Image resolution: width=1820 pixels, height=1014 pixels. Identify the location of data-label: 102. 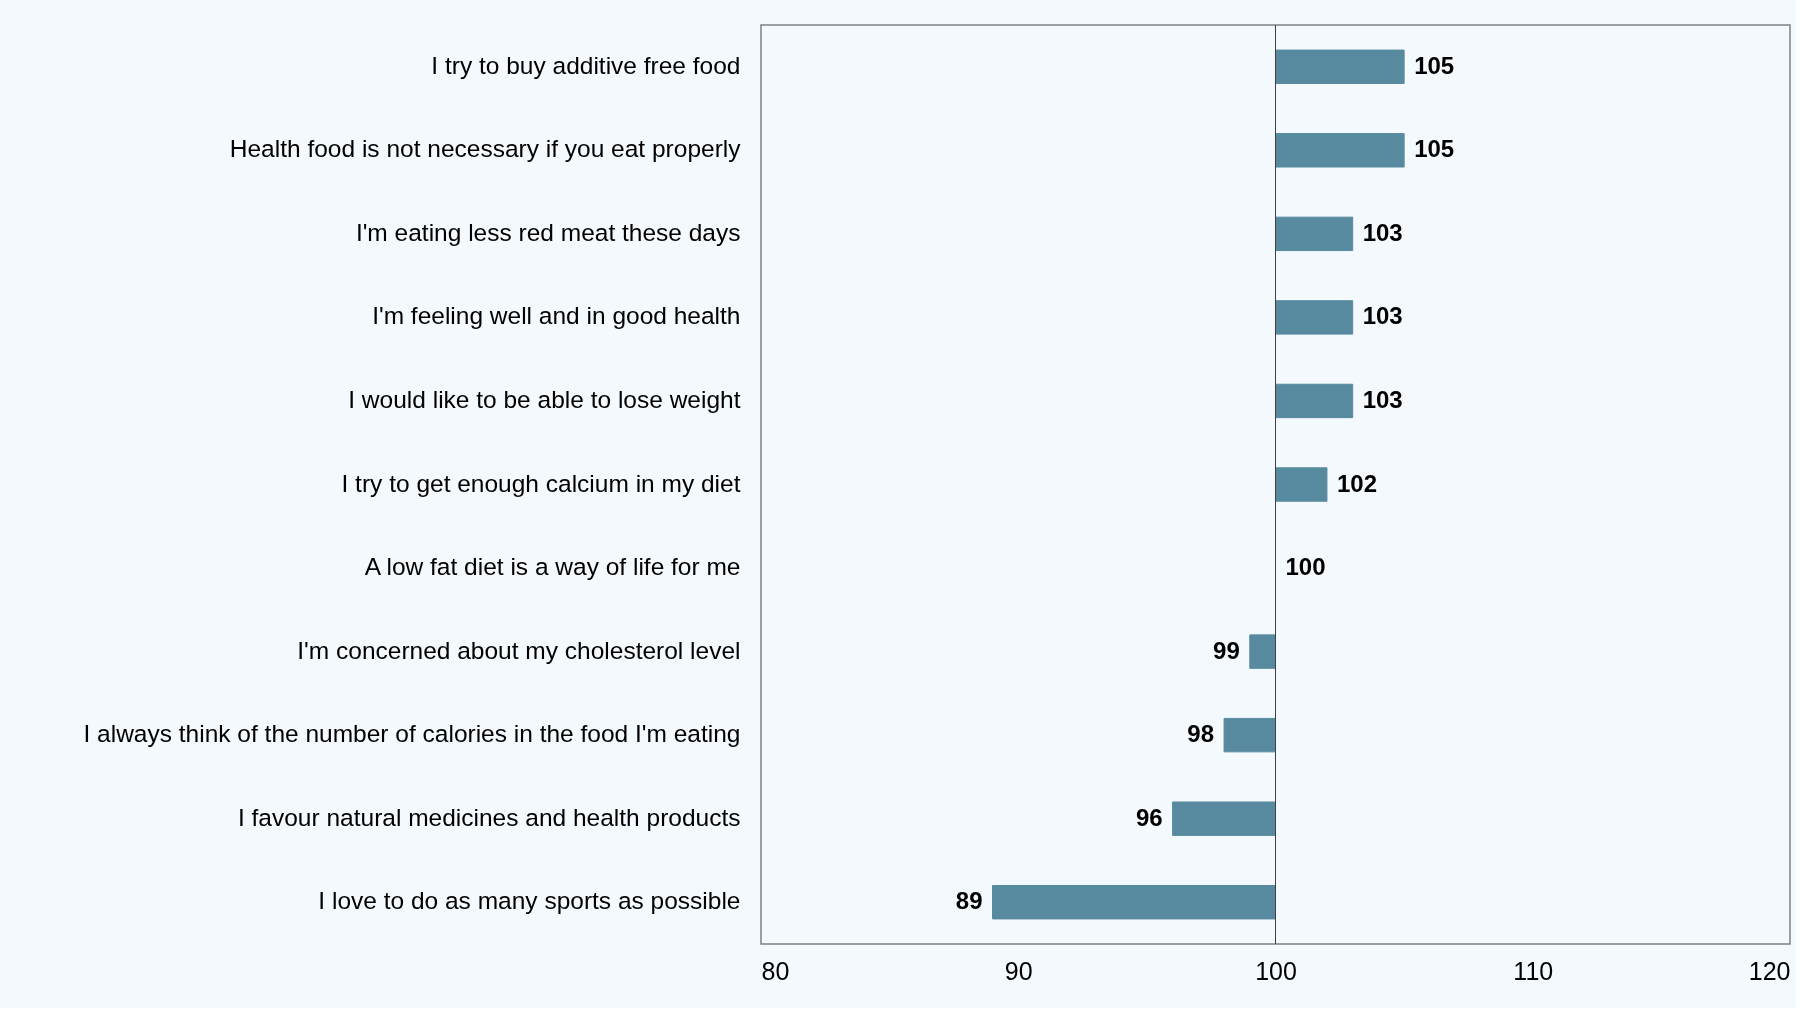
(1356, 483).